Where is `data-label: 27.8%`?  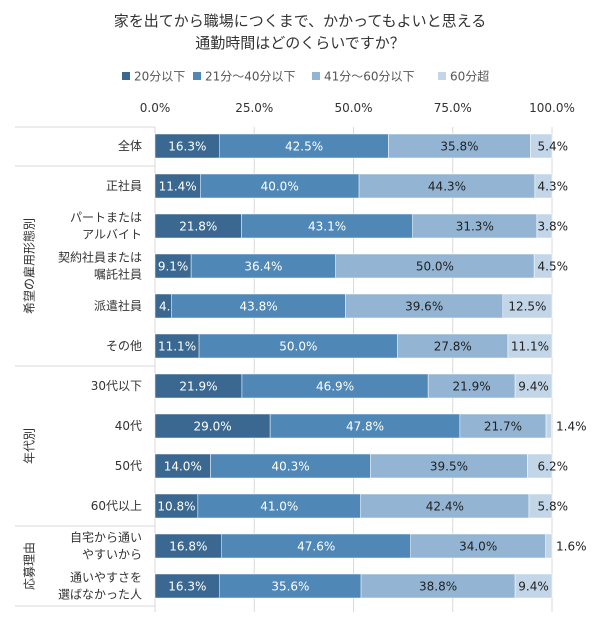
data-label: 27.8% is located at coordinates (453, 347).